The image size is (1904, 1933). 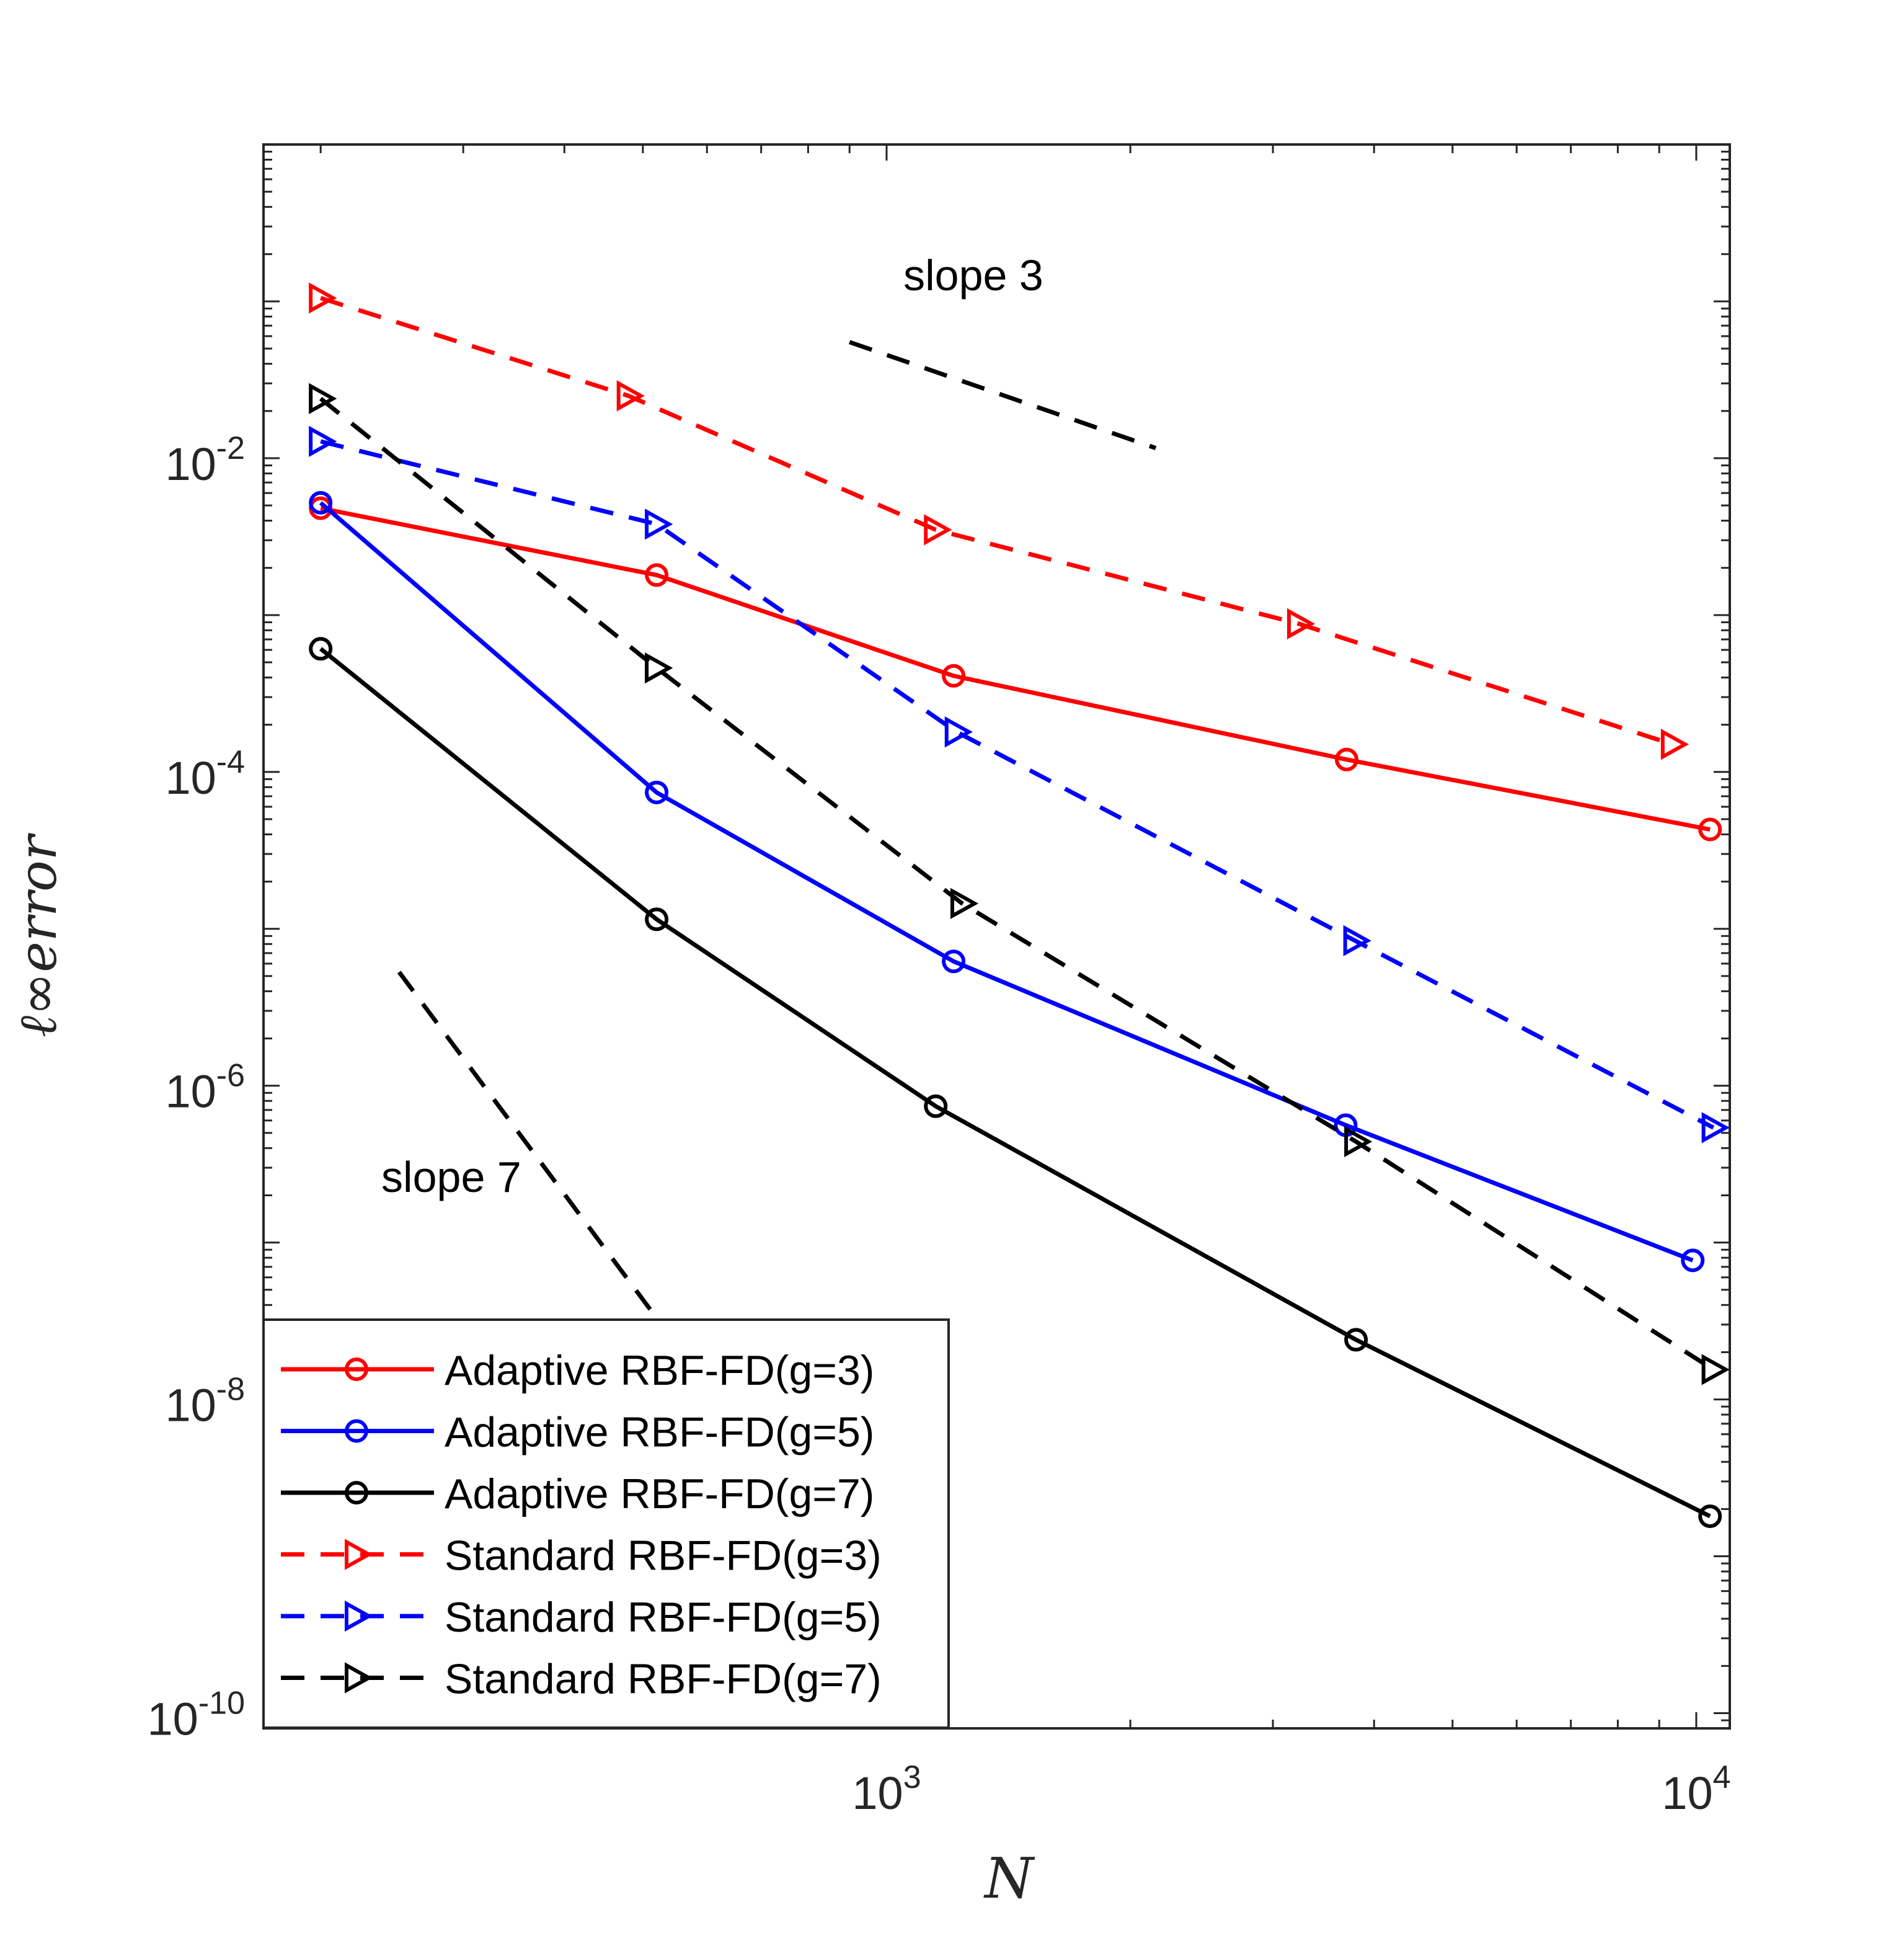 What do you see at coordinates (663, 1556) in the screenshot?
I see `legend-label: Standard RBF-FD(g=3)` at bounding box center [663, 1556].